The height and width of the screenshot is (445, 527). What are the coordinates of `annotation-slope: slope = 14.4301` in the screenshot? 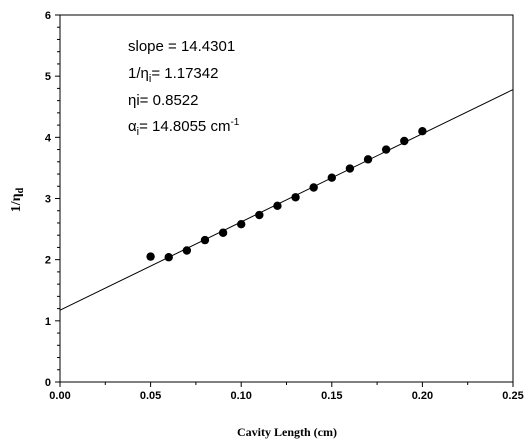 It's located at (181, 46).